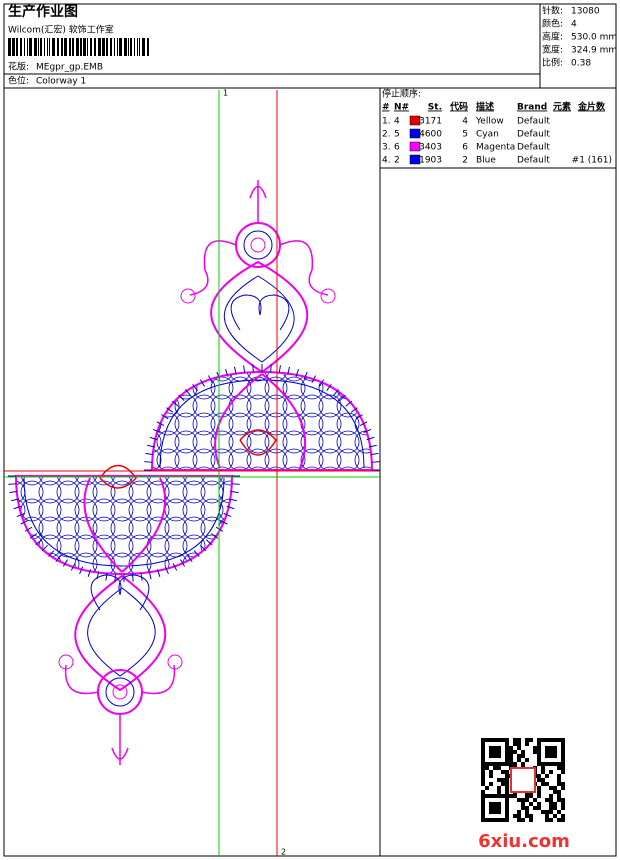 The image size is (620, 860). Describe the element at coordinates (594, 51) in the screenshot. I see `stat-value: 324.9 mm` at that location.